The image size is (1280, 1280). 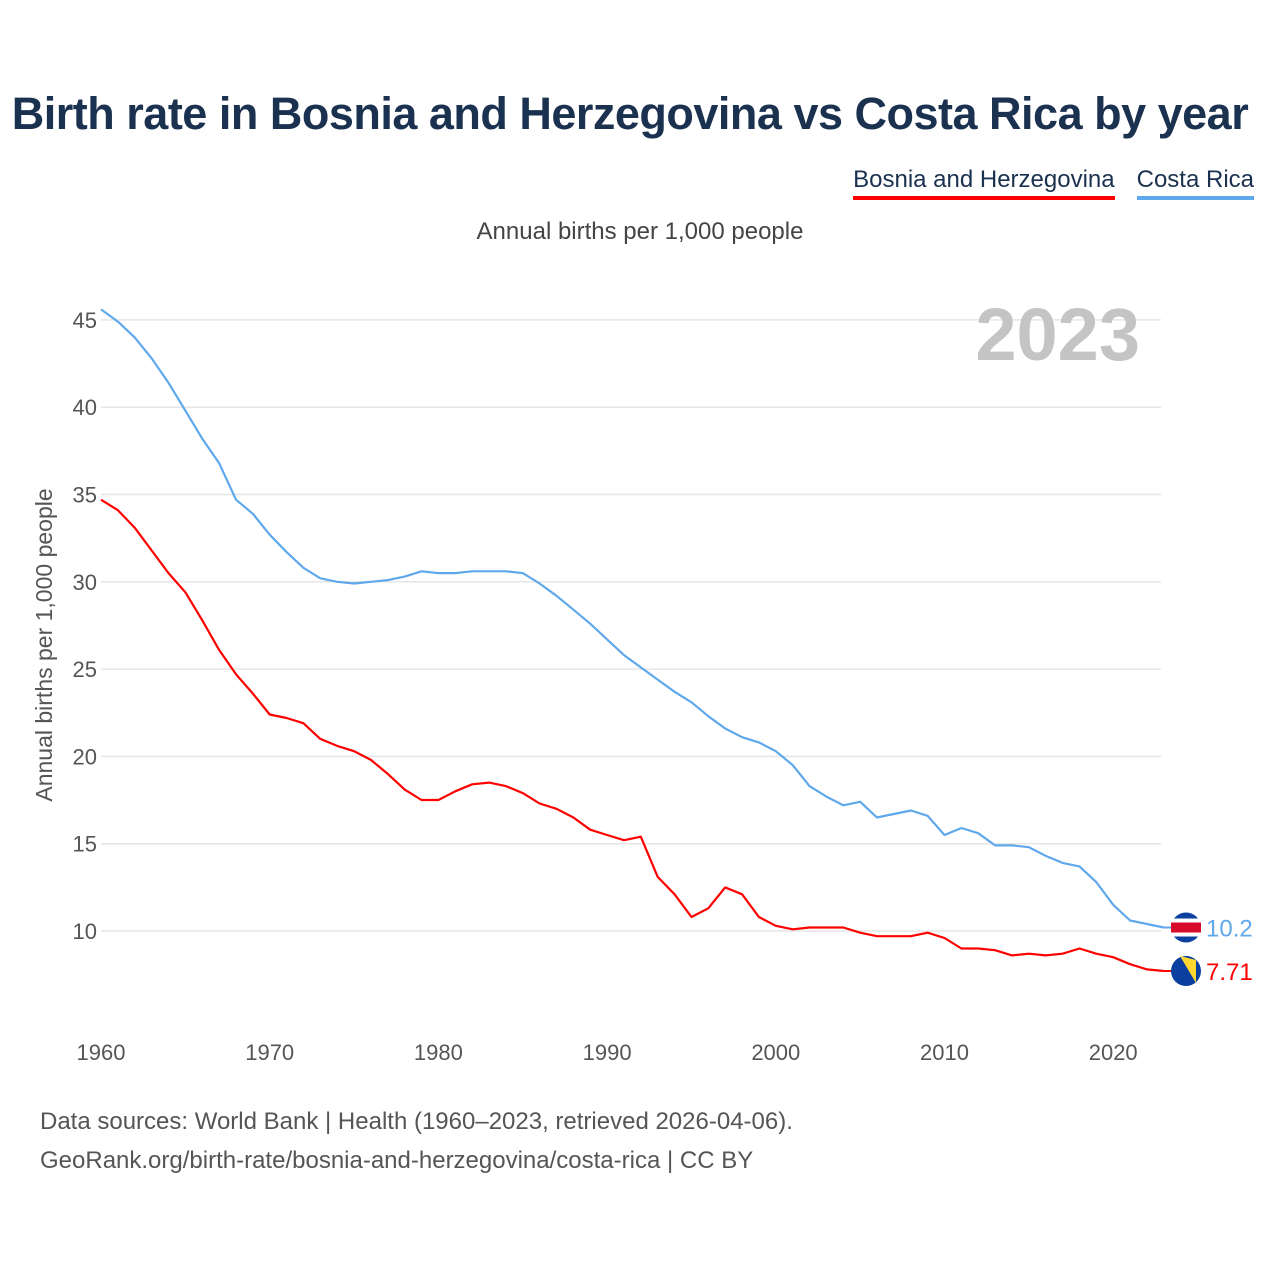 I want to click on y-tick-label: 25, so click(x=85, y=669).